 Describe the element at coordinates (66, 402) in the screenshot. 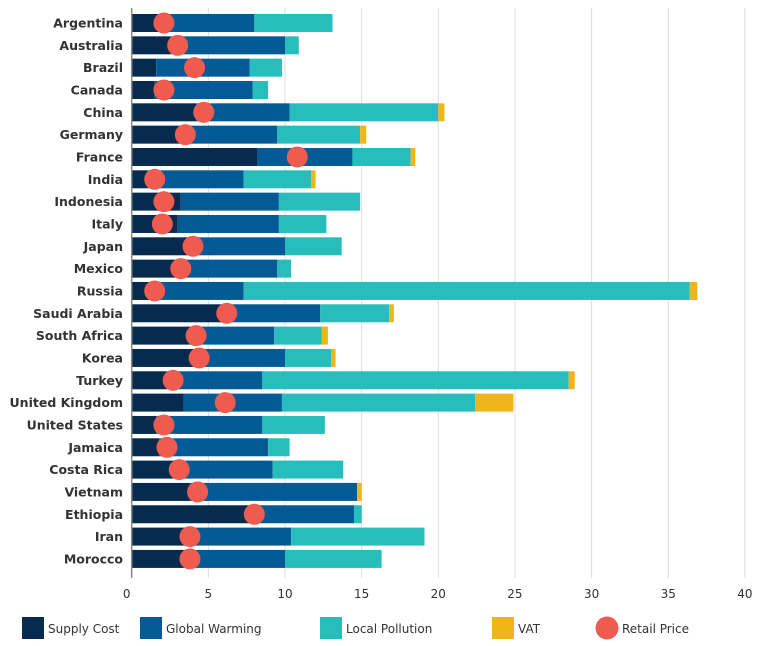

I see `category-label: United Kingdom` at that location.